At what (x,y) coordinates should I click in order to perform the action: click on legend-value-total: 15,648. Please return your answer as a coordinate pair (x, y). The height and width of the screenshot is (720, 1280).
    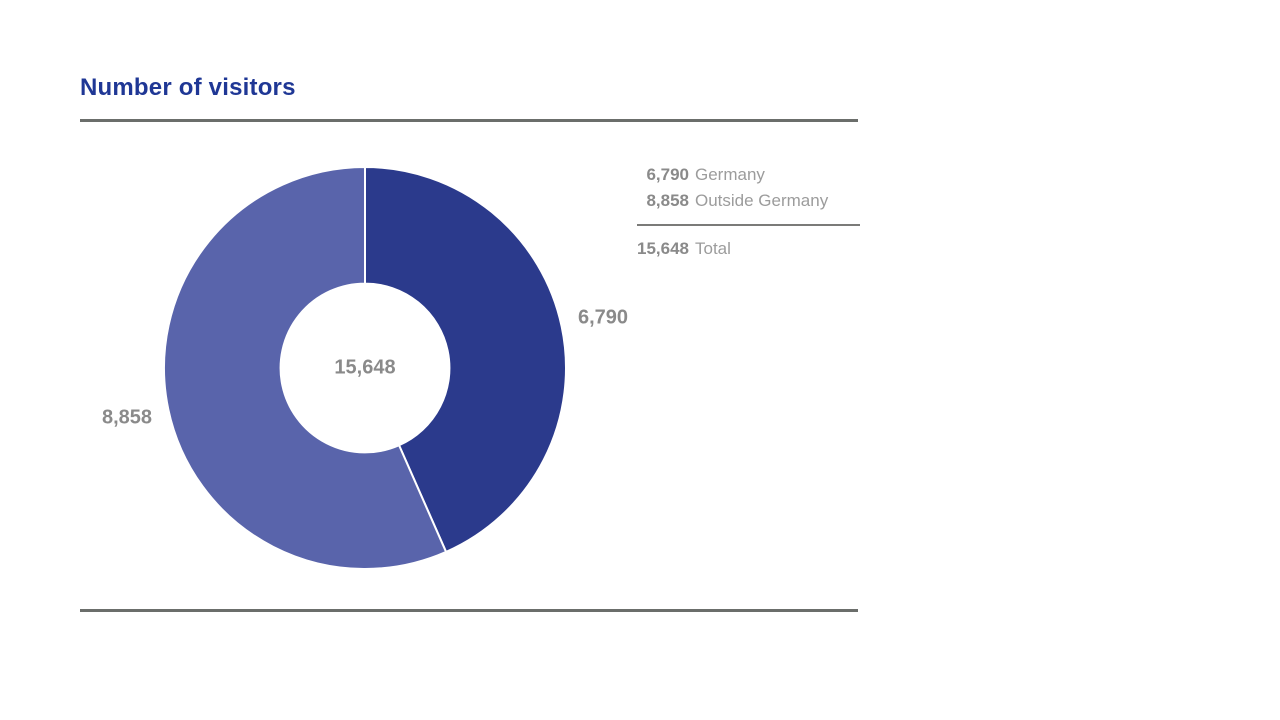
    Looking at the image, I should click on (663, 248).